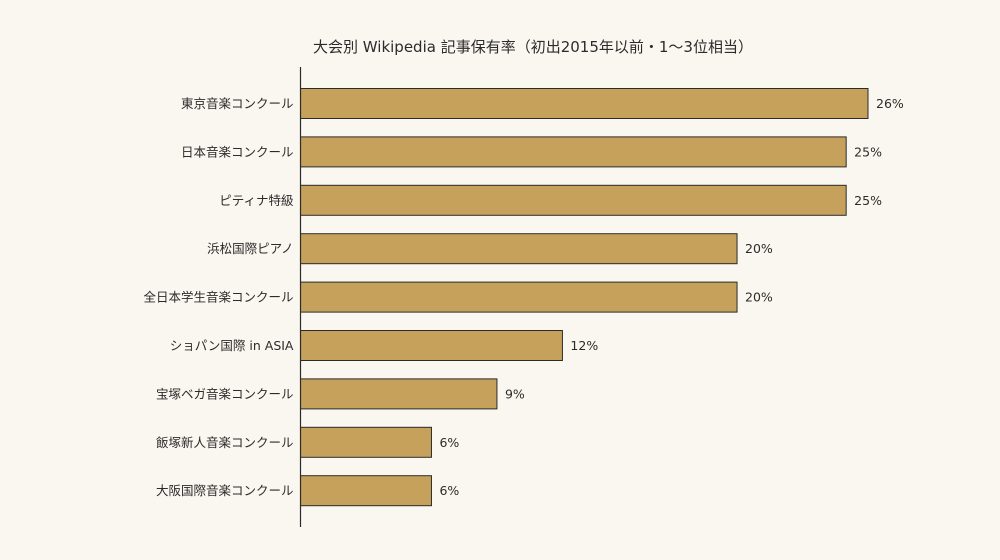 The height and width of the screenshot is (560, 1000). I want to click on category-label-4: 全日本学生音楽コンクール, so click(218, 297).